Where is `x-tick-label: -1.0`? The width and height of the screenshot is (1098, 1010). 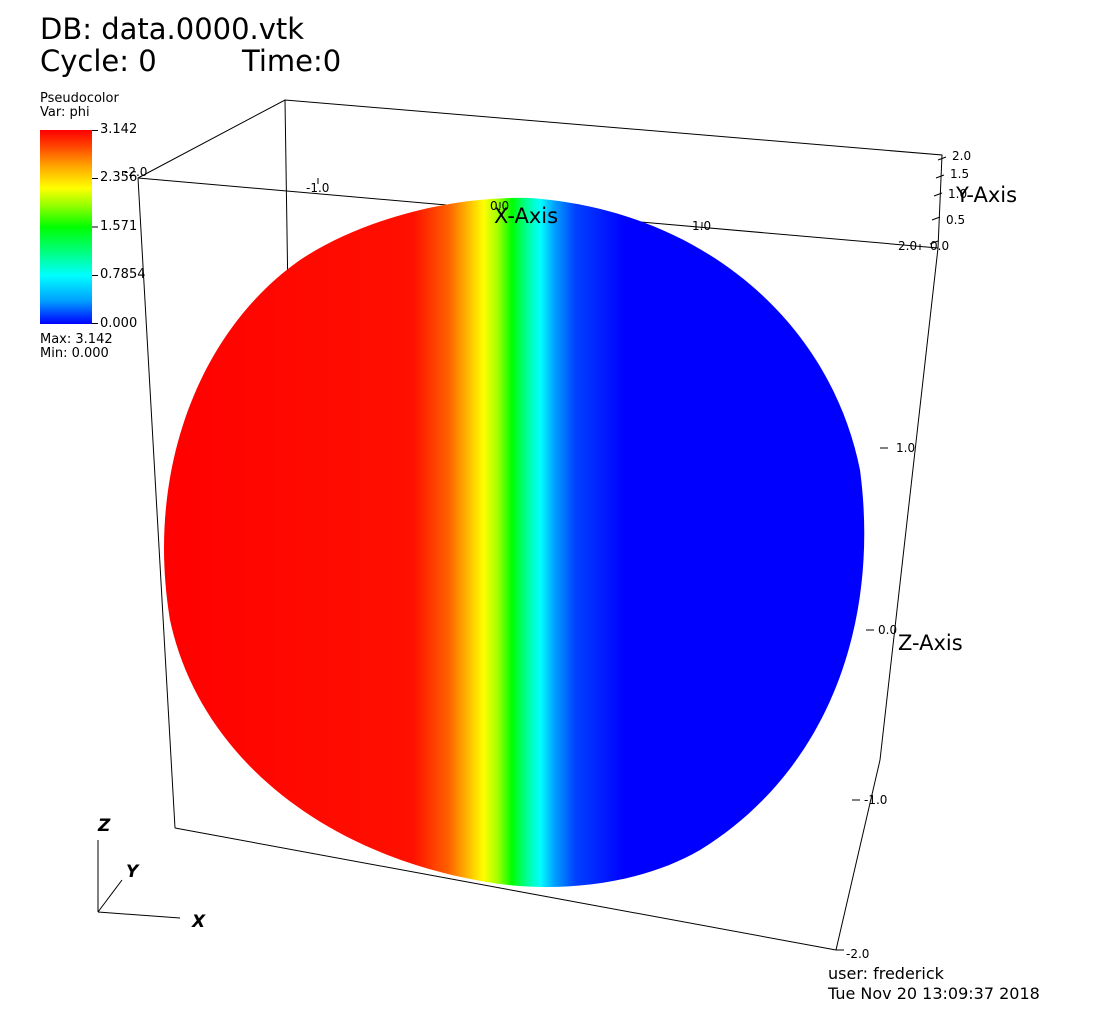
x-tick-label: -1.0 is located at coordinates (318, 188).